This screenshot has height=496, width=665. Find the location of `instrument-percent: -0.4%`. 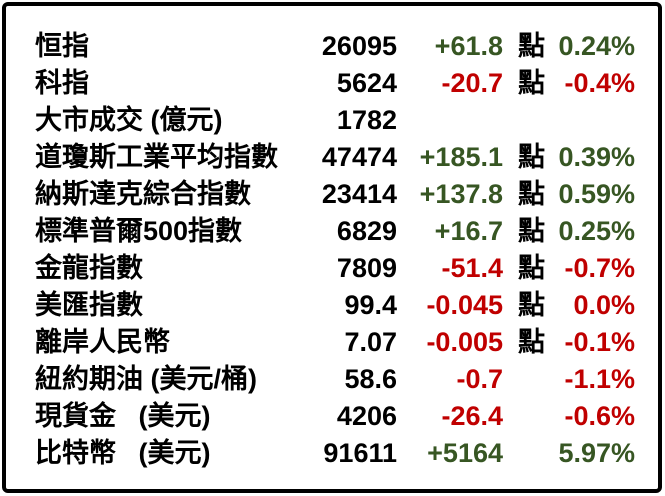

instrument-percent: -0.4% is located at coordinates (599, 83).